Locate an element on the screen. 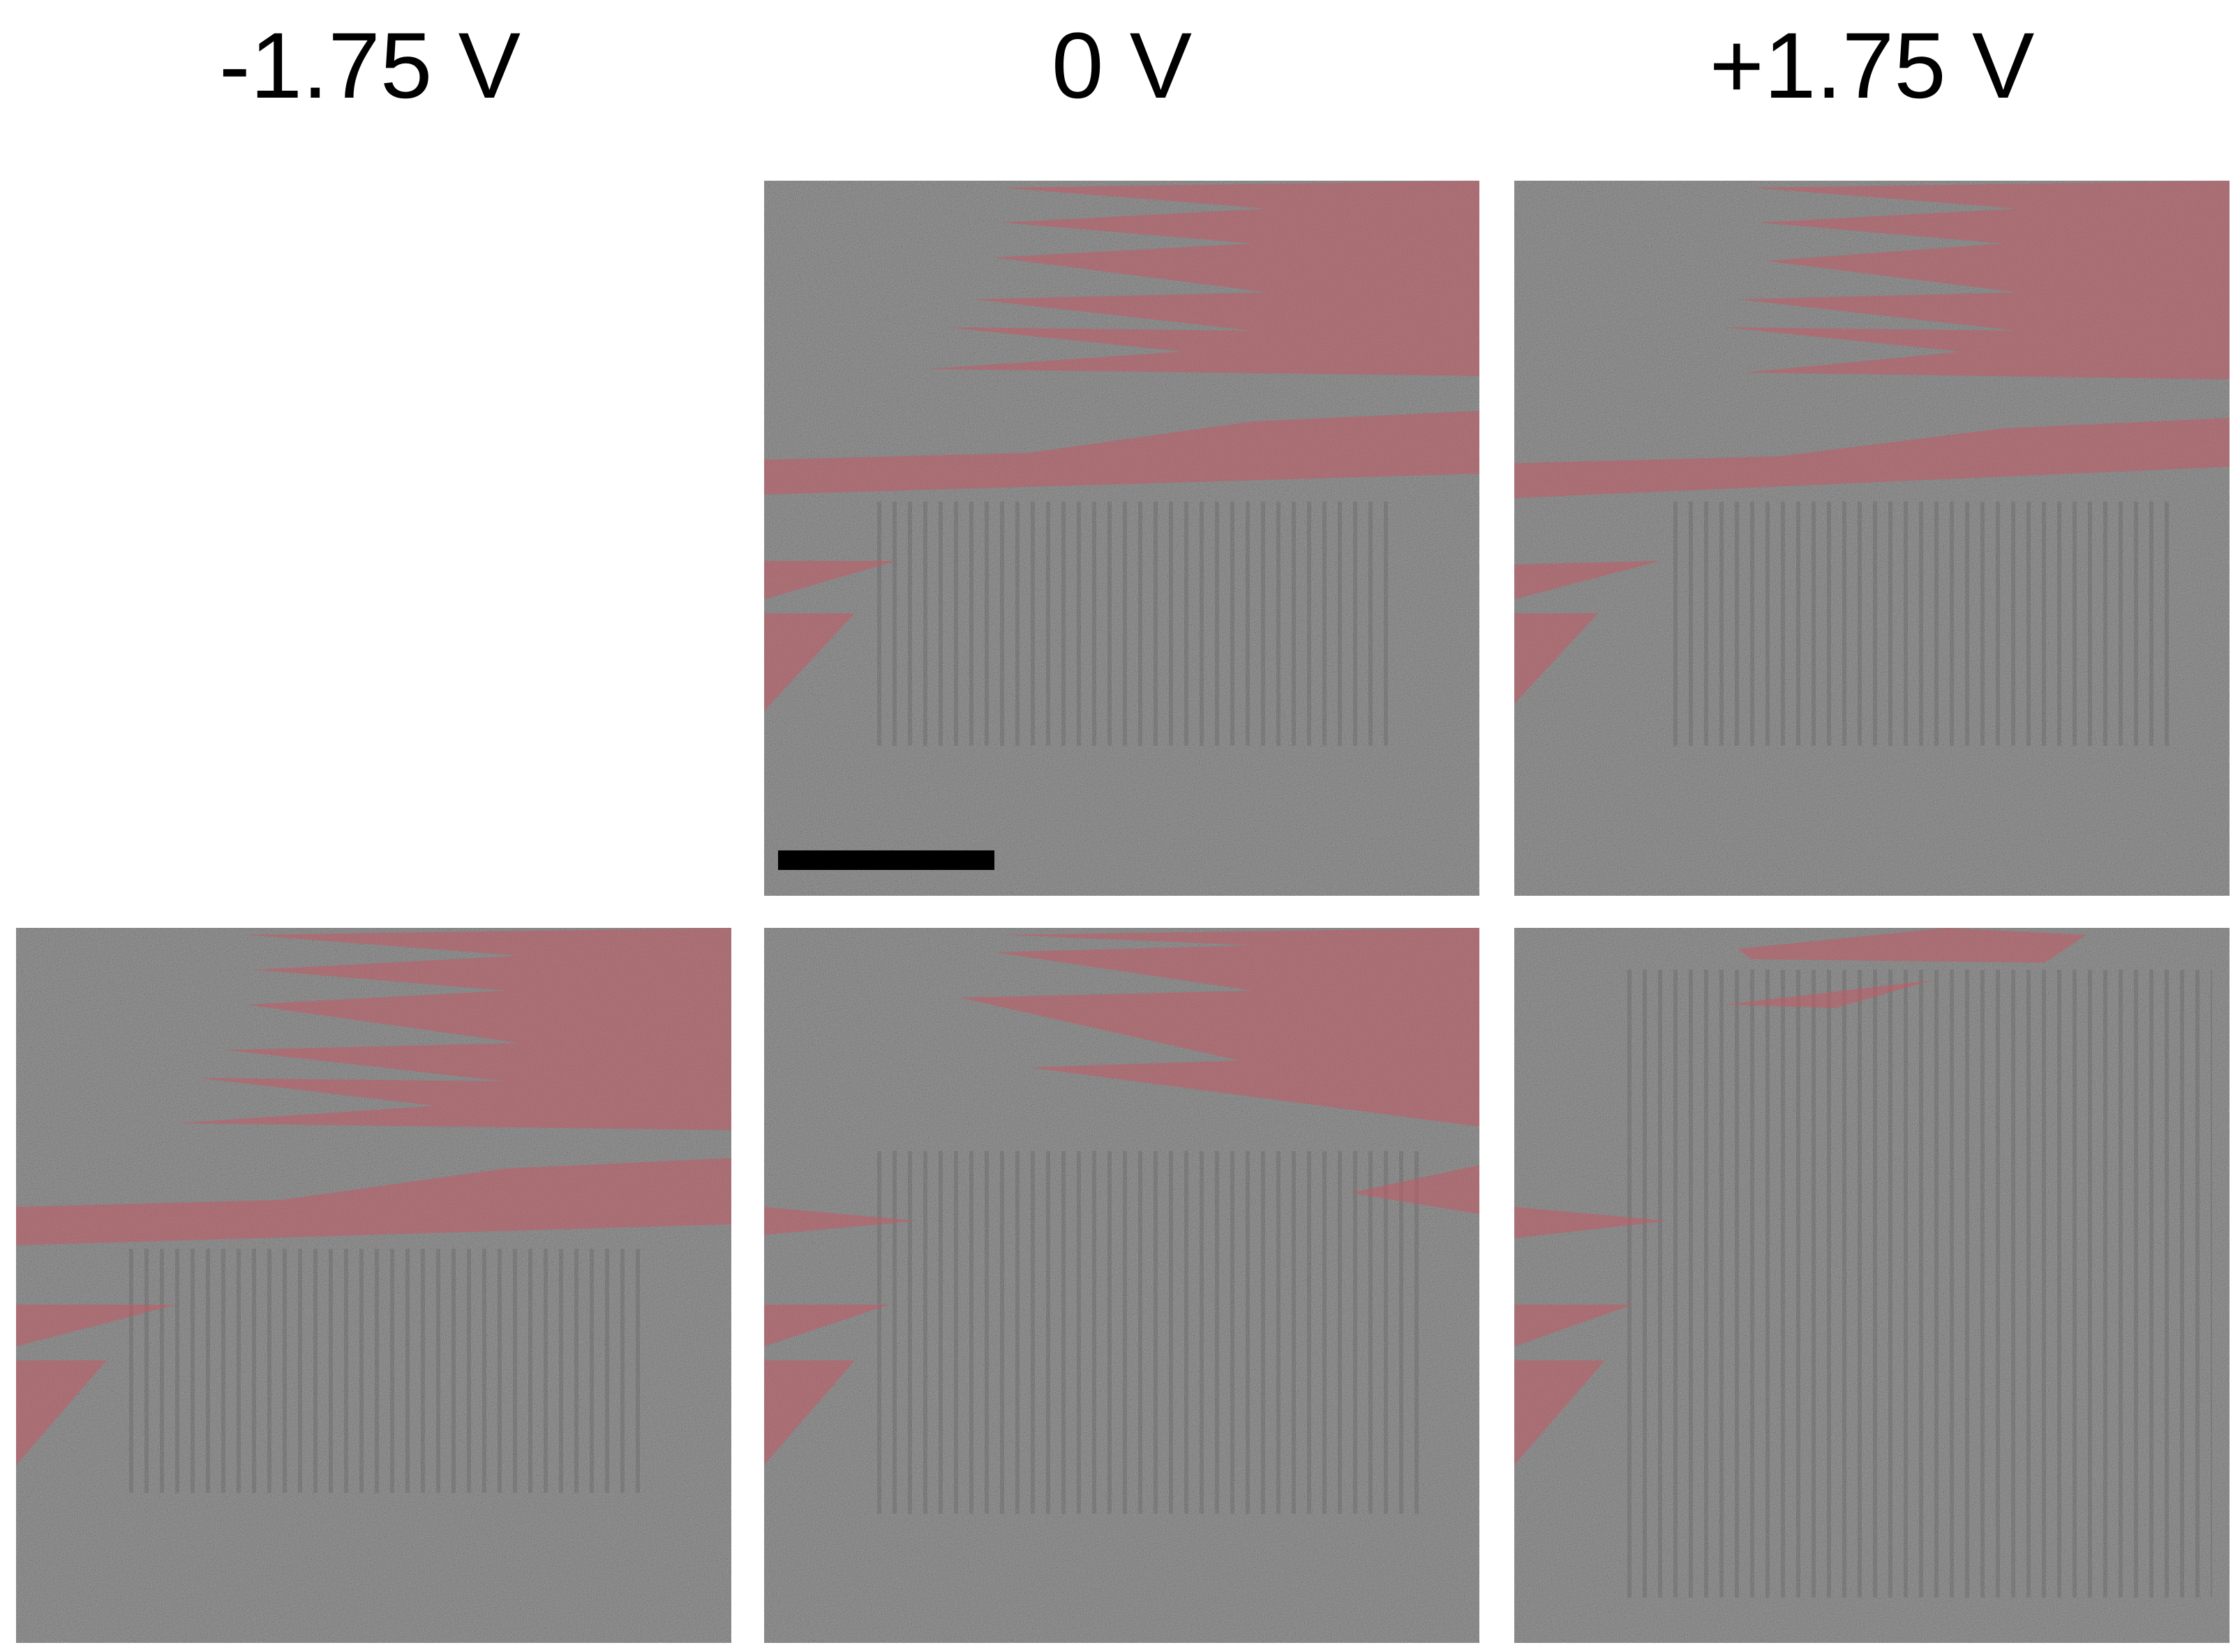 The image size is (2240, 1652). micrograph-panel-row2-positive-volts is located at coordinates (1872, 1285).